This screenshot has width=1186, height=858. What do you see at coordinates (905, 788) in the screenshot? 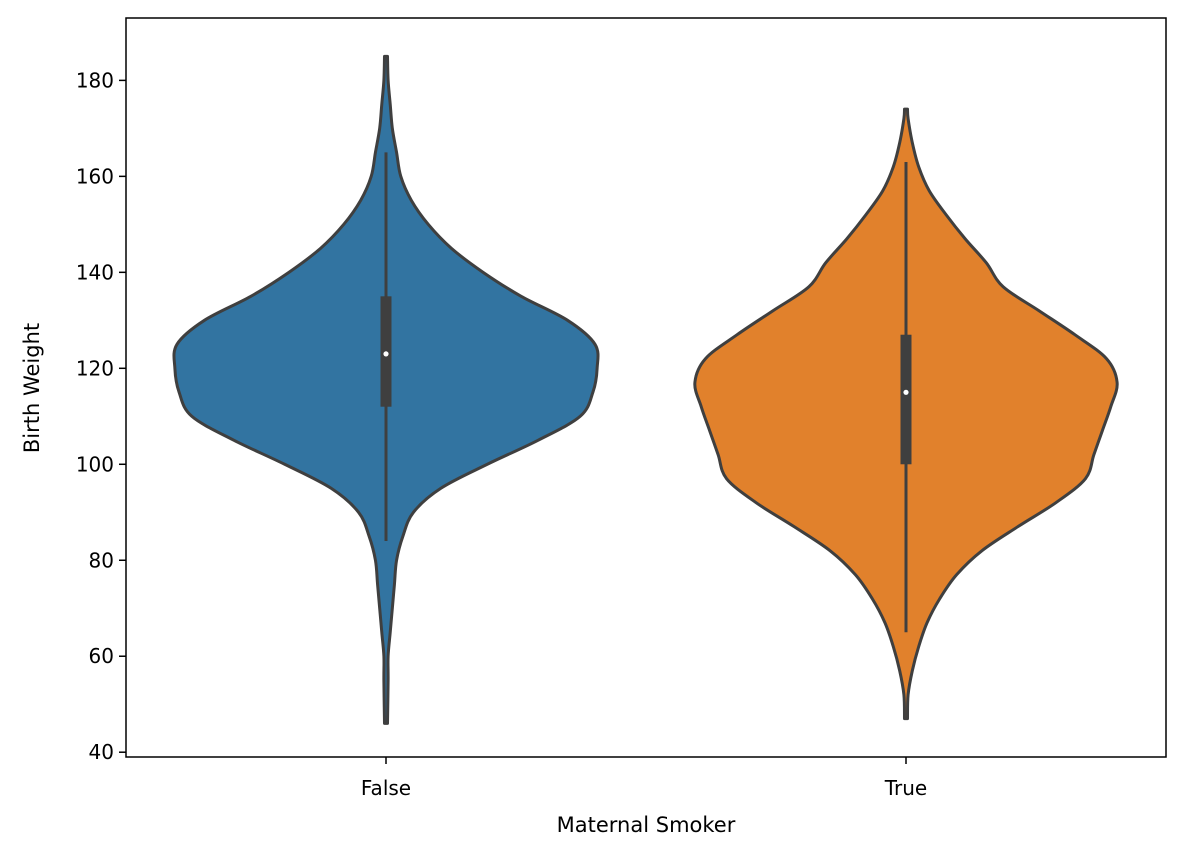
I see `x-tick-label: True` at bounding box center [905, 788].